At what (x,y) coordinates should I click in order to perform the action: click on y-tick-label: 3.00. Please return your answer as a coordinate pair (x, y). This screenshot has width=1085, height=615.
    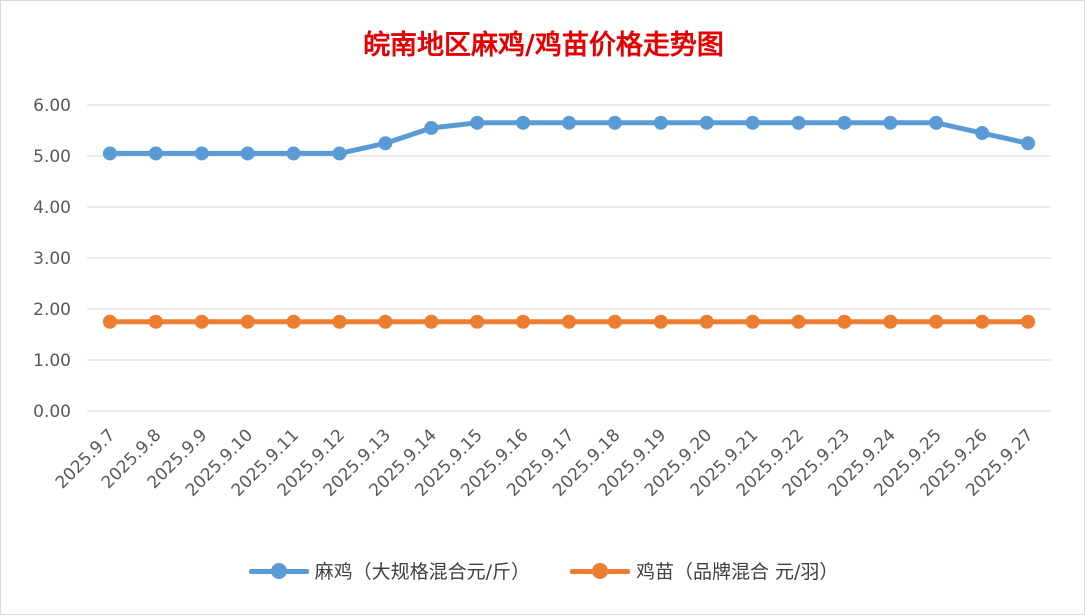
    Looking at the image, I should click on (52, 259).